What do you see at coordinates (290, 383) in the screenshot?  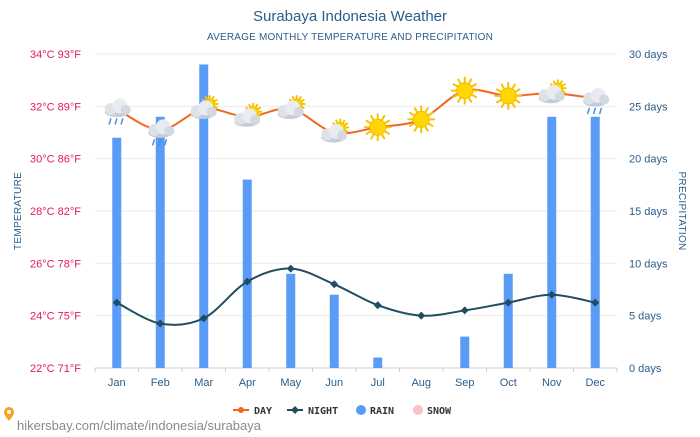 I see `x-tick-label: May` at bounding box center [290, 383].